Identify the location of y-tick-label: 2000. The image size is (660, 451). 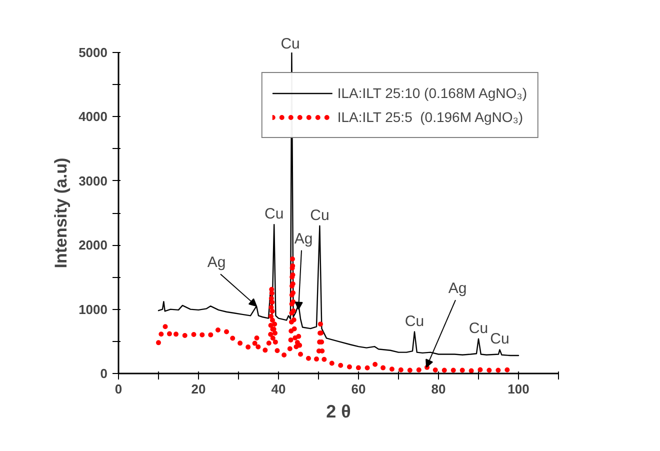
(93, 245).